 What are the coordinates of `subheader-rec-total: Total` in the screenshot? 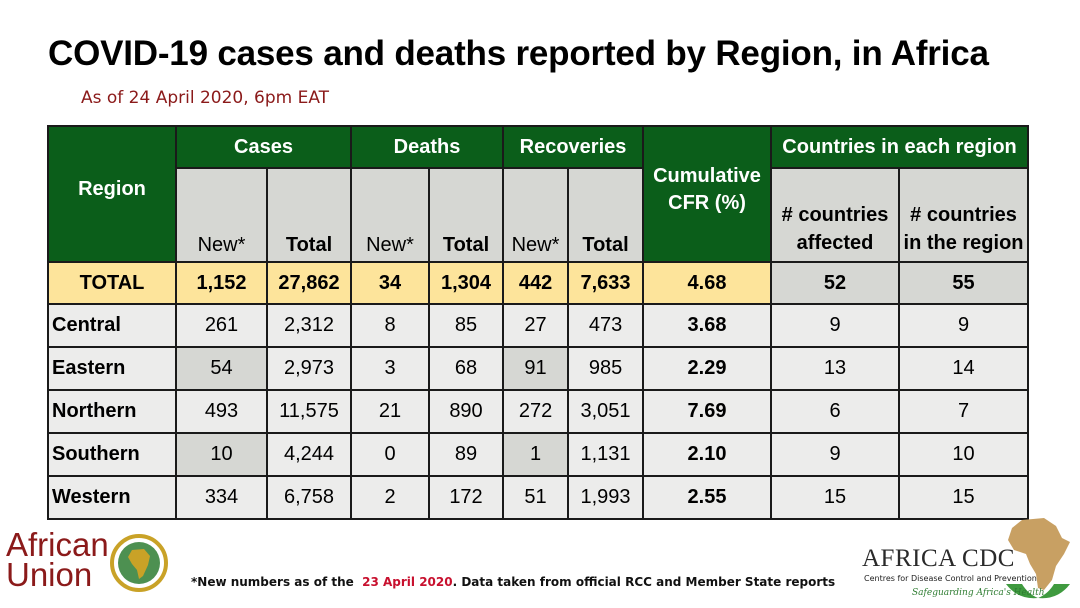 It's located at (606, 215).